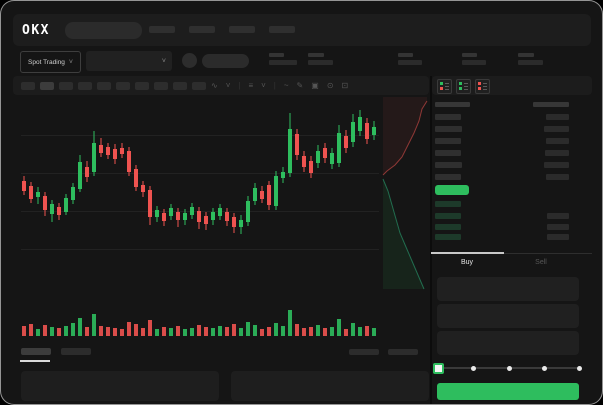 Image resolution: width=603 pixels, height=405 pixels. I want to click on tab-buy: Buy, so click(467, 262).